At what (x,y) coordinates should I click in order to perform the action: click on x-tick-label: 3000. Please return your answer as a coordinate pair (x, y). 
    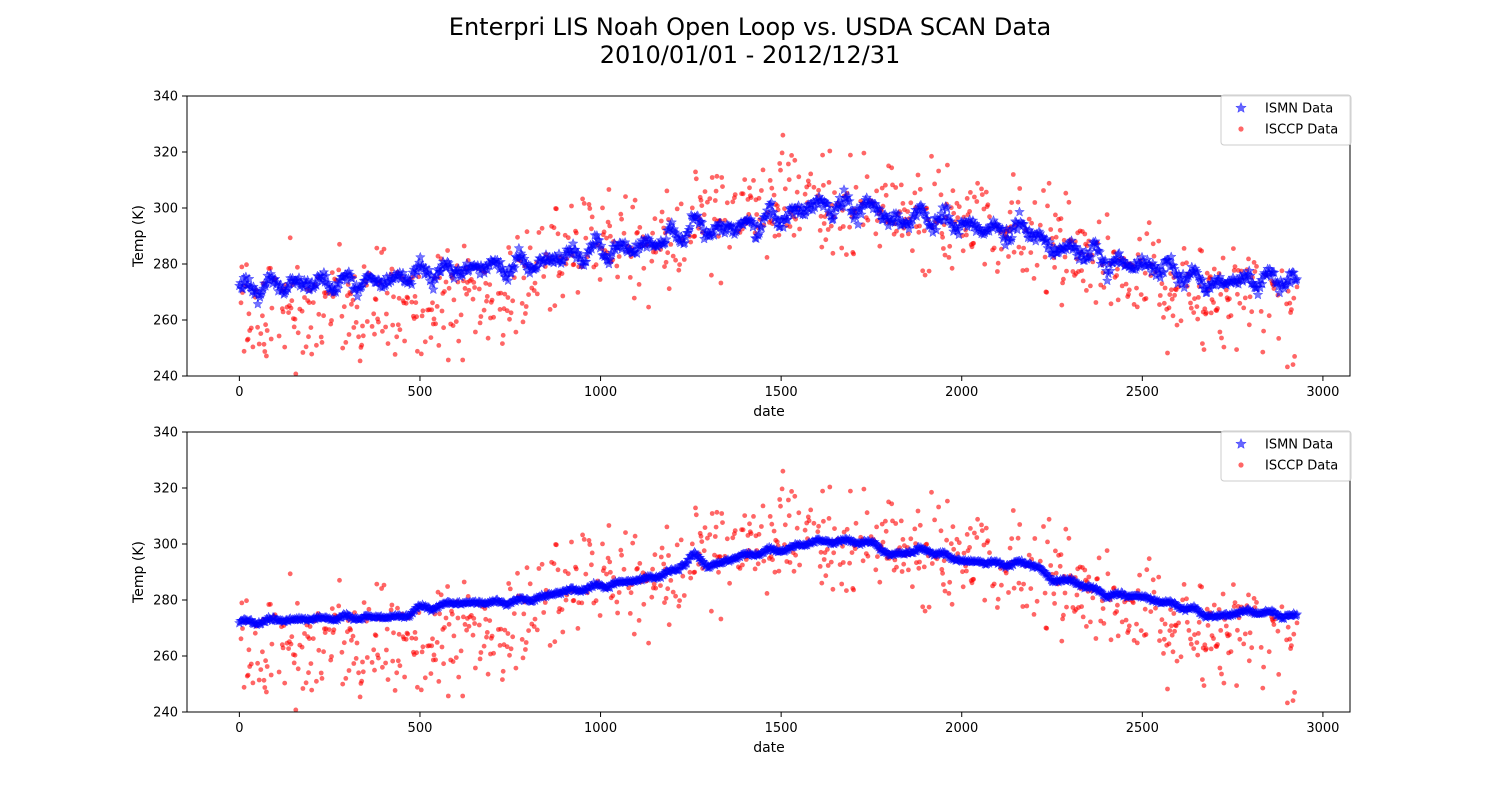
    Looking at the image, I should click on (1322, 728).